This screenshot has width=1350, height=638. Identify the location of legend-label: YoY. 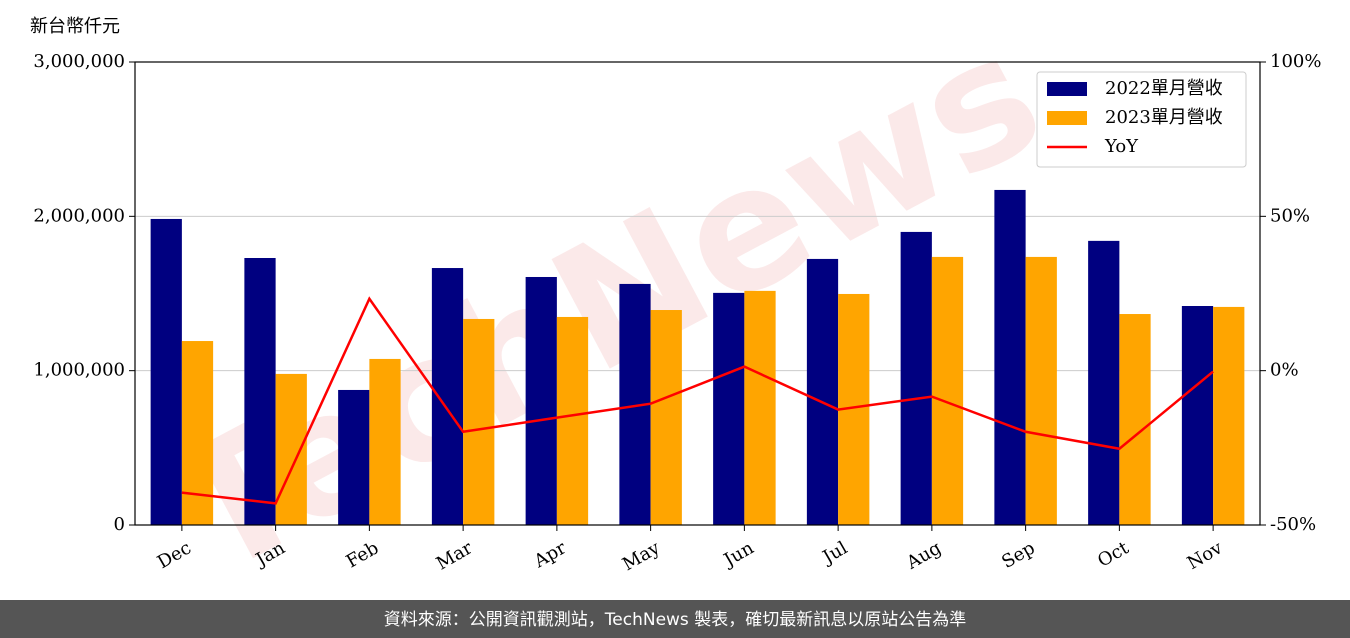
(1121, 146).